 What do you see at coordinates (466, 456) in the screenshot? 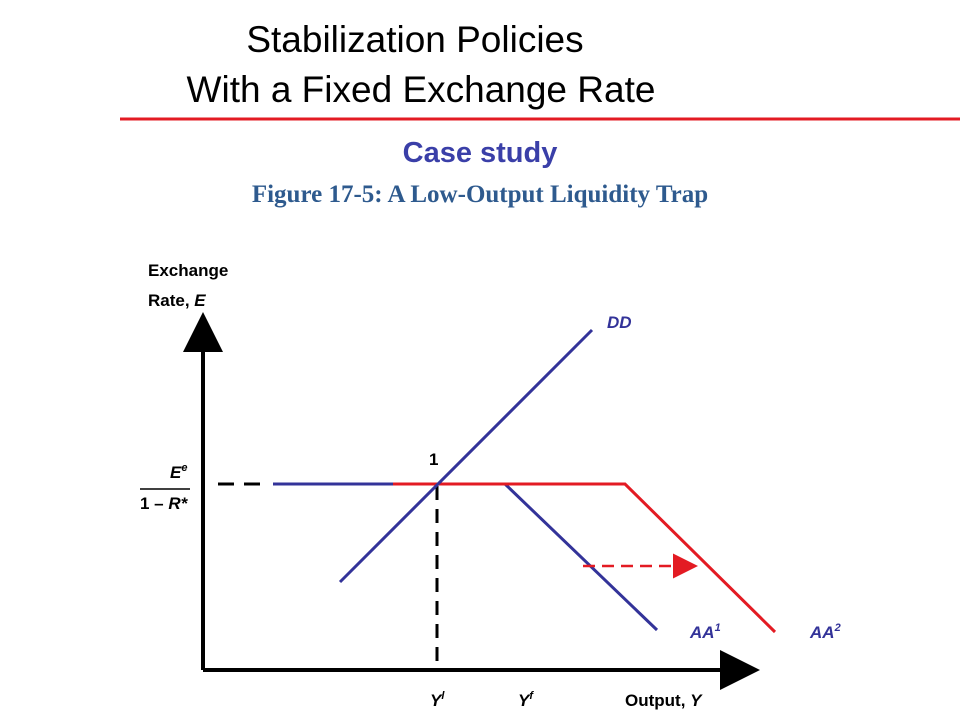
I see `dd-curve` at bounding box center [466, 456].